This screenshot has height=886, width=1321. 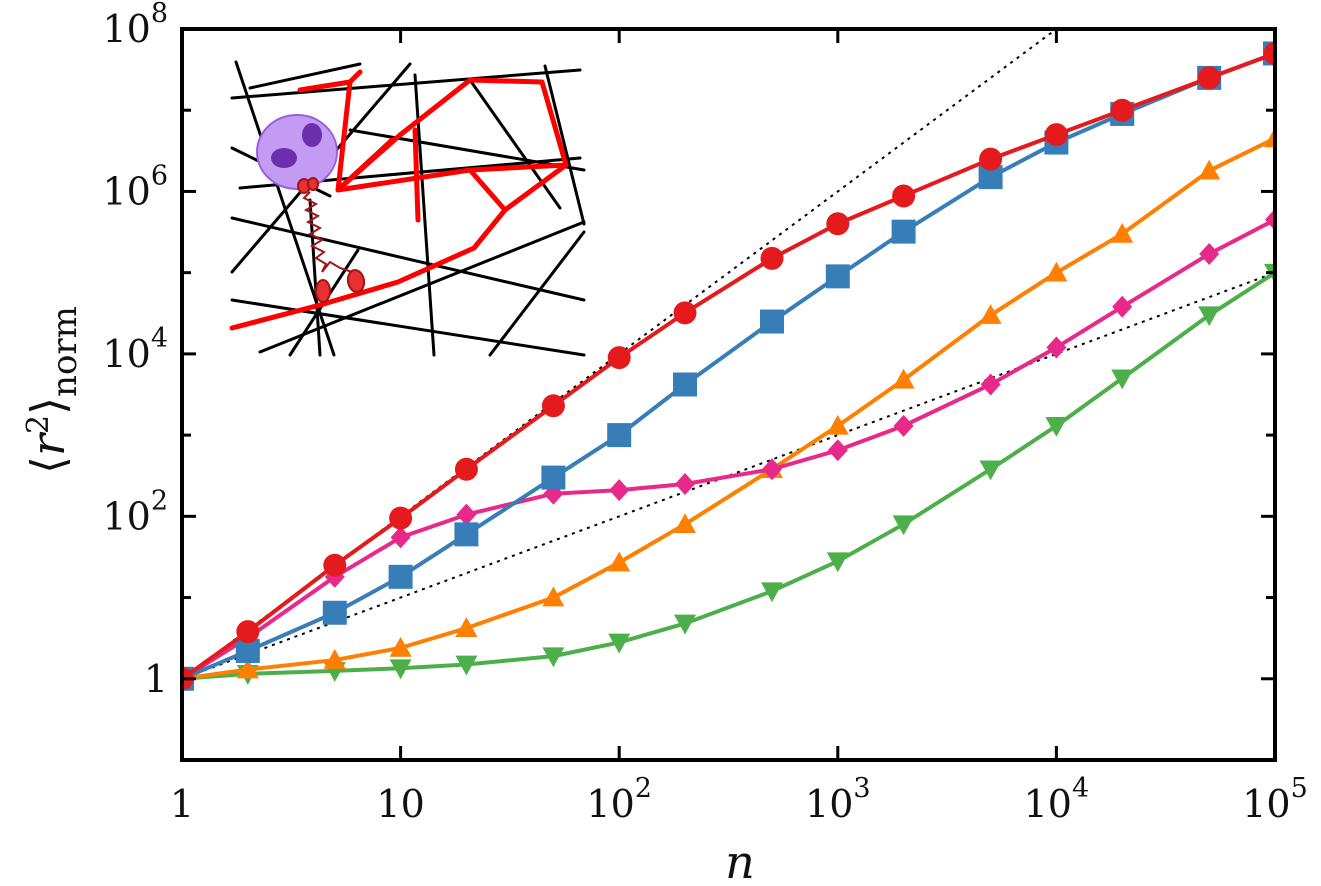 What do you see at coordinates (48, 406) in the screenshot?
I see `y-axis-title-bracket-close: ⟩` at bounding box center [48, 406].